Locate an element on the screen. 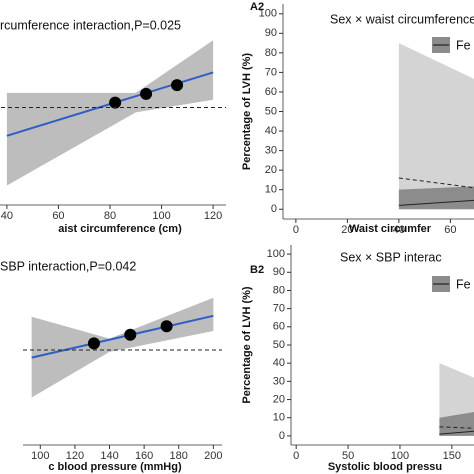 This screenshot has width=474, height=474. x-tick-label: 140 is located at coordinates (109, 456).